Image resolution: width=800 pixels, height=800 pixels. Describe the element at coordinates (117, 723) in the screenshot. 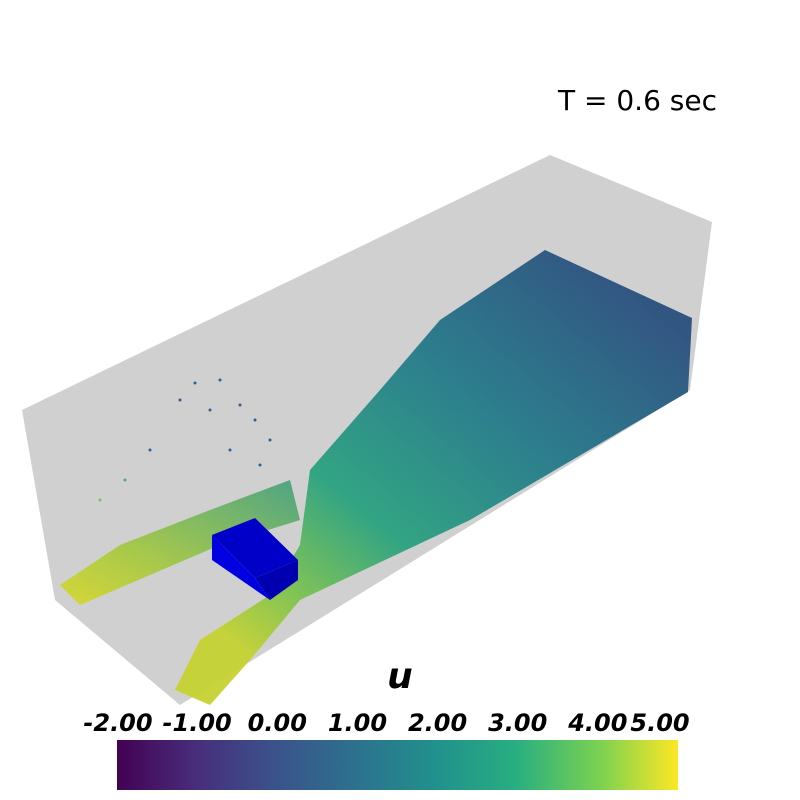

I see `colorbar-tick-label: -2.00` at that location.